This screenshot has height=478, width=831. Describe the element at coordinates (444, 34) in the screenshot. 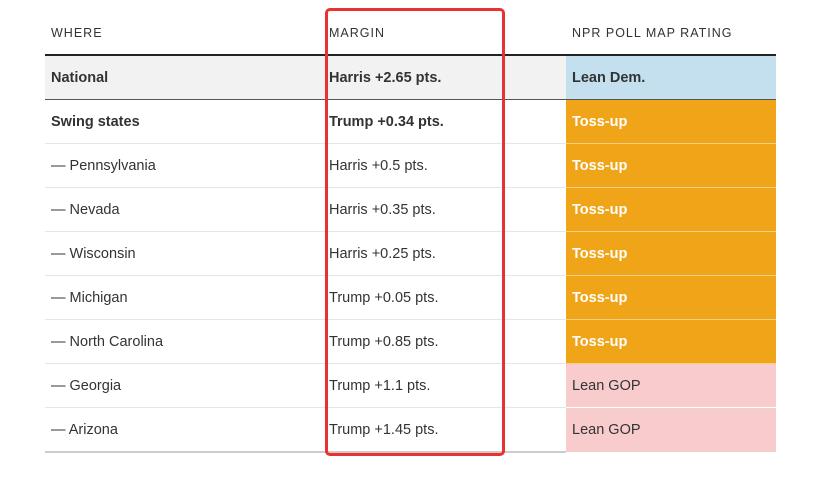

I see `header-margin: MARGIN` at that location.